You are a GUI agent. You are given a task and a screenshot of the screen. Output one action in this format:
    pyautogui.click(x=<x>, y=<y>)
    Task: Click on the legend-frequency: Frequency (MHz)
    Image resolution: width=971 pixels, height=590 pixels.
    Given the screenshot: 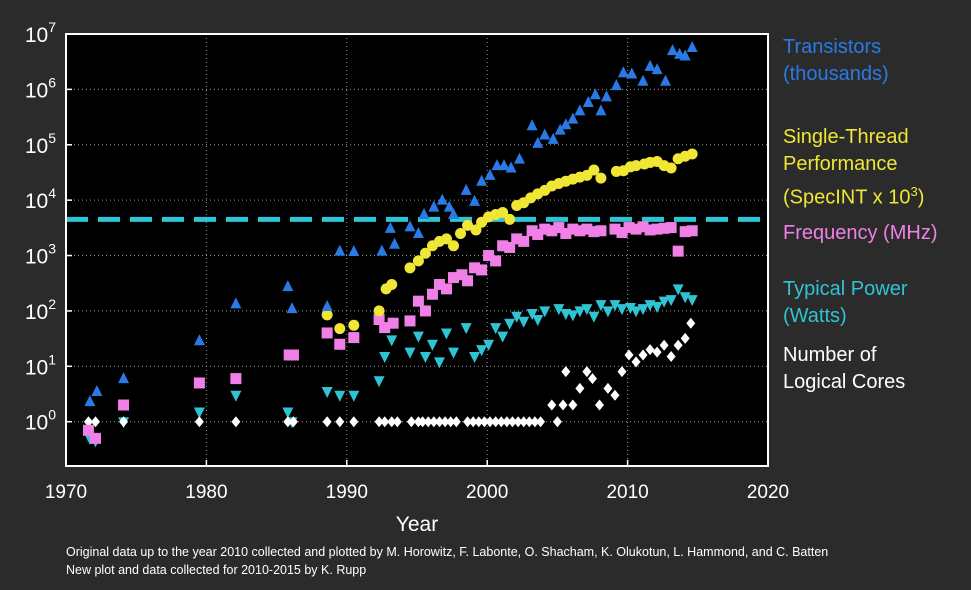 What is the action you would take?
    pyautogui.click(x=860, y=233)
    